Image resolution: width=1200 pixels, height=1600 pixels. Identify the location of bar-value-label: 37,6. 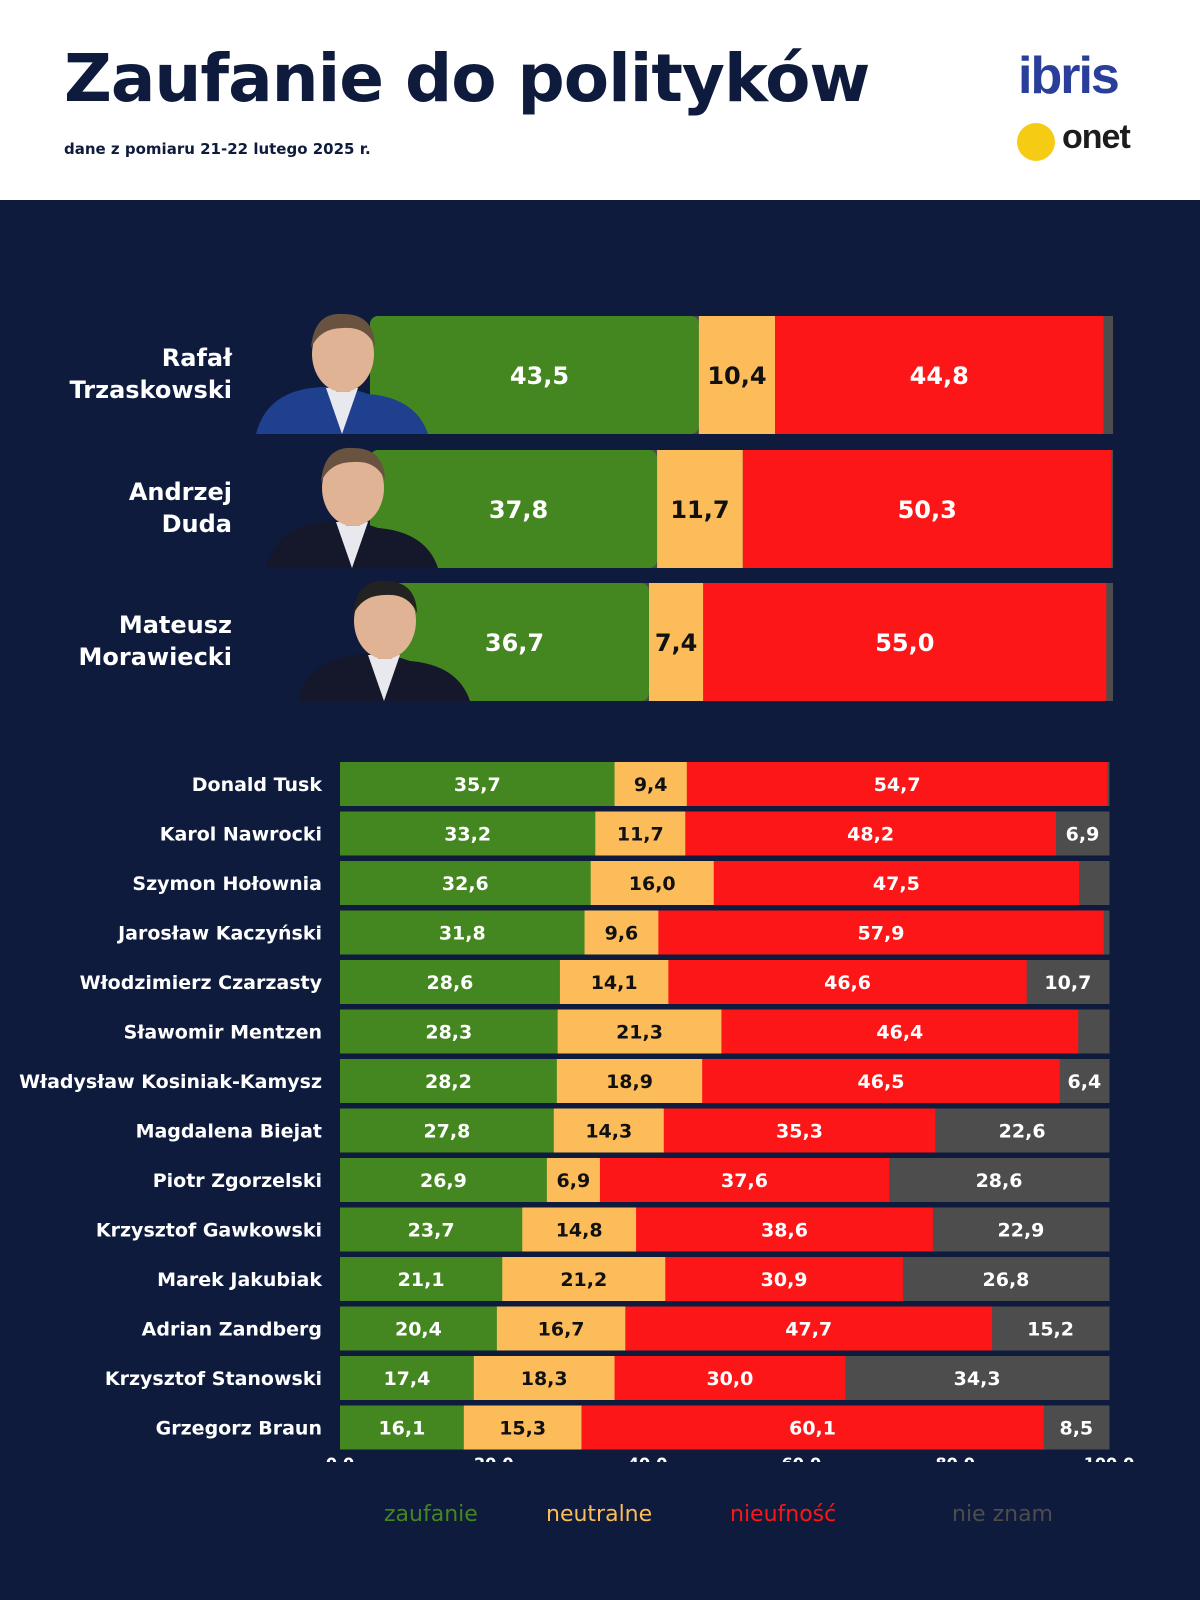
(744, 1181).